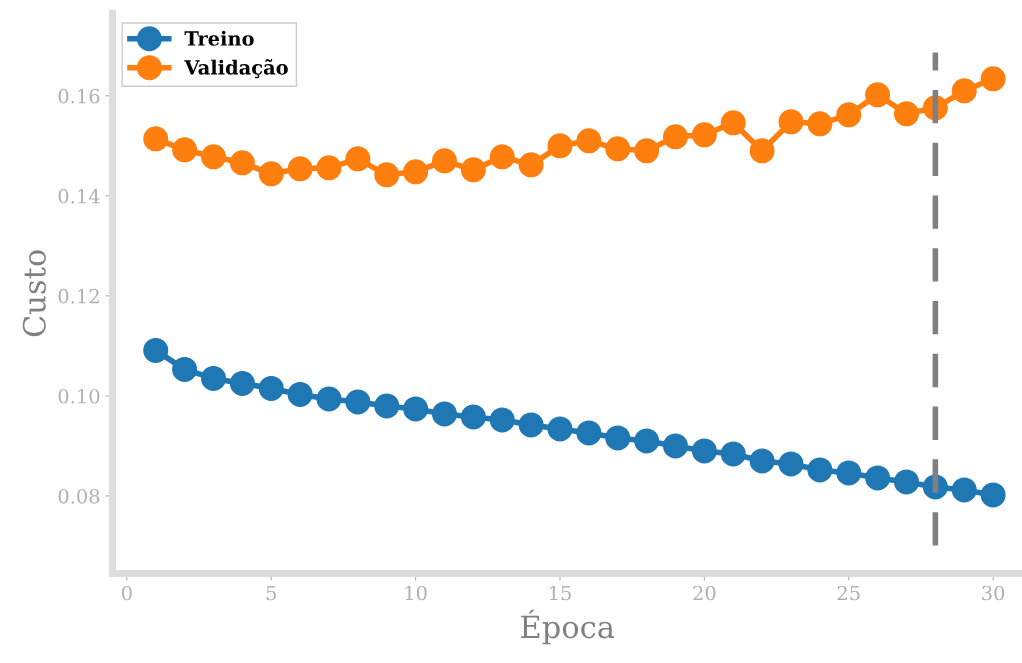  What do you see at coordinates (993, 593) in the screenshot?
I see `x-tick-label: 30` at bounding box center [993, 593].